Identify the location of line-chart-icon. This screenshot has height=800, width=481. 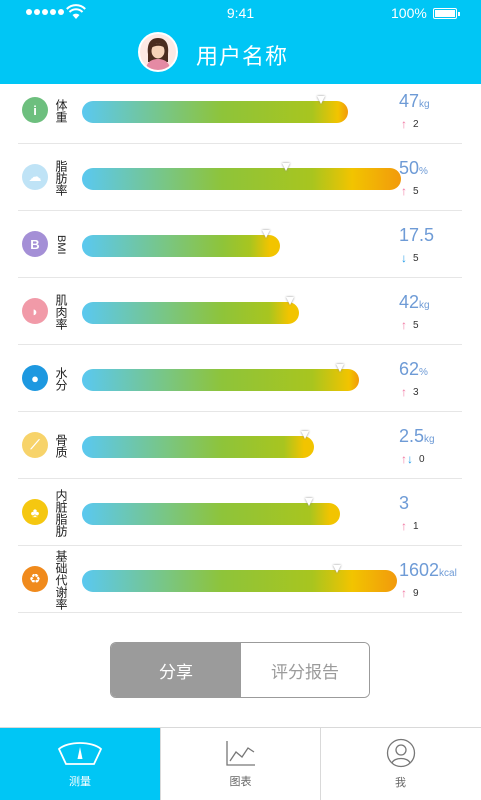
(240, 753).